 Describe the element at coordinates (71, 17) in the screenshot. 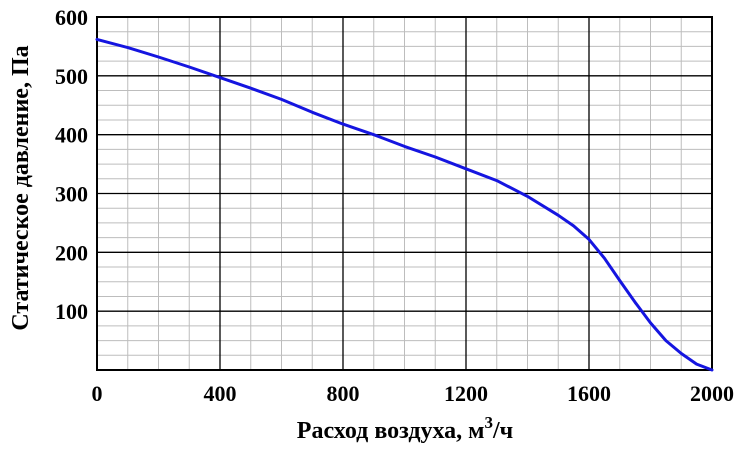

I see `y-tick-label: 600` at that location.